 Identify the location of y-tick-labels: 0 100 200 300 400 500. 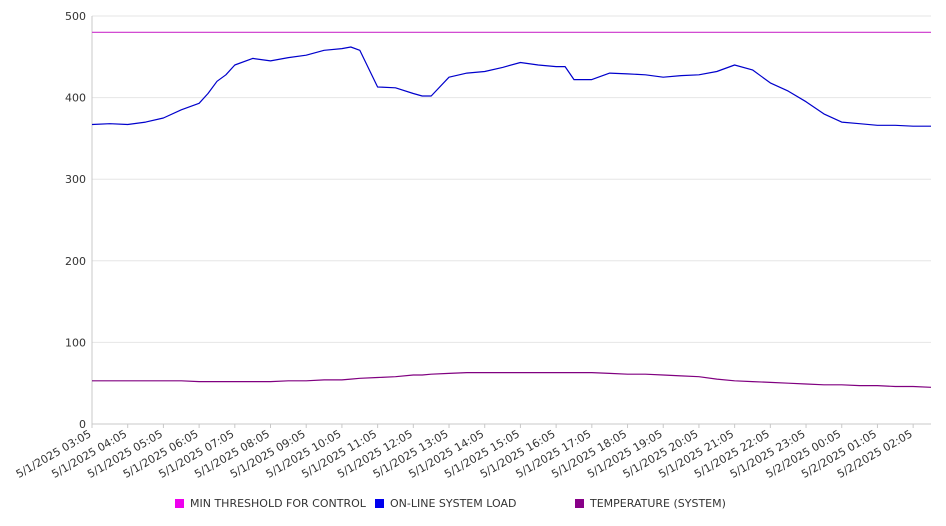
(75, 220).